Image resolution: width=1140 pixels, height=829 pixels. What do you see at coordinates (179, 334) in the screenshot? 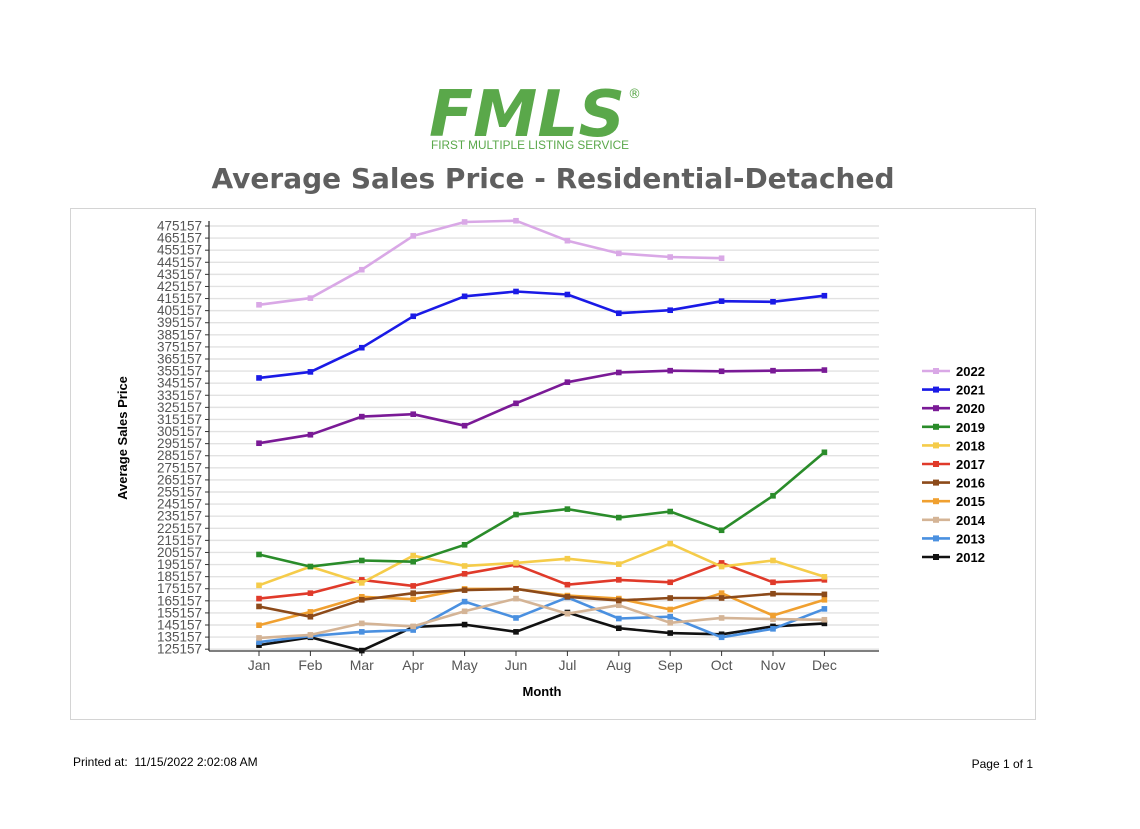
I see `y-tick-label: 385157` at bounding box center [179, 334].